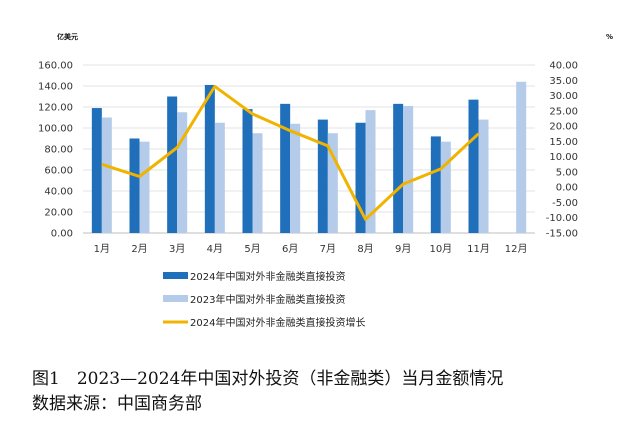  Describe the element at coordinates (55, 129) in the screenshot. I see `left-axis-tick-label: 100.00` at that location.